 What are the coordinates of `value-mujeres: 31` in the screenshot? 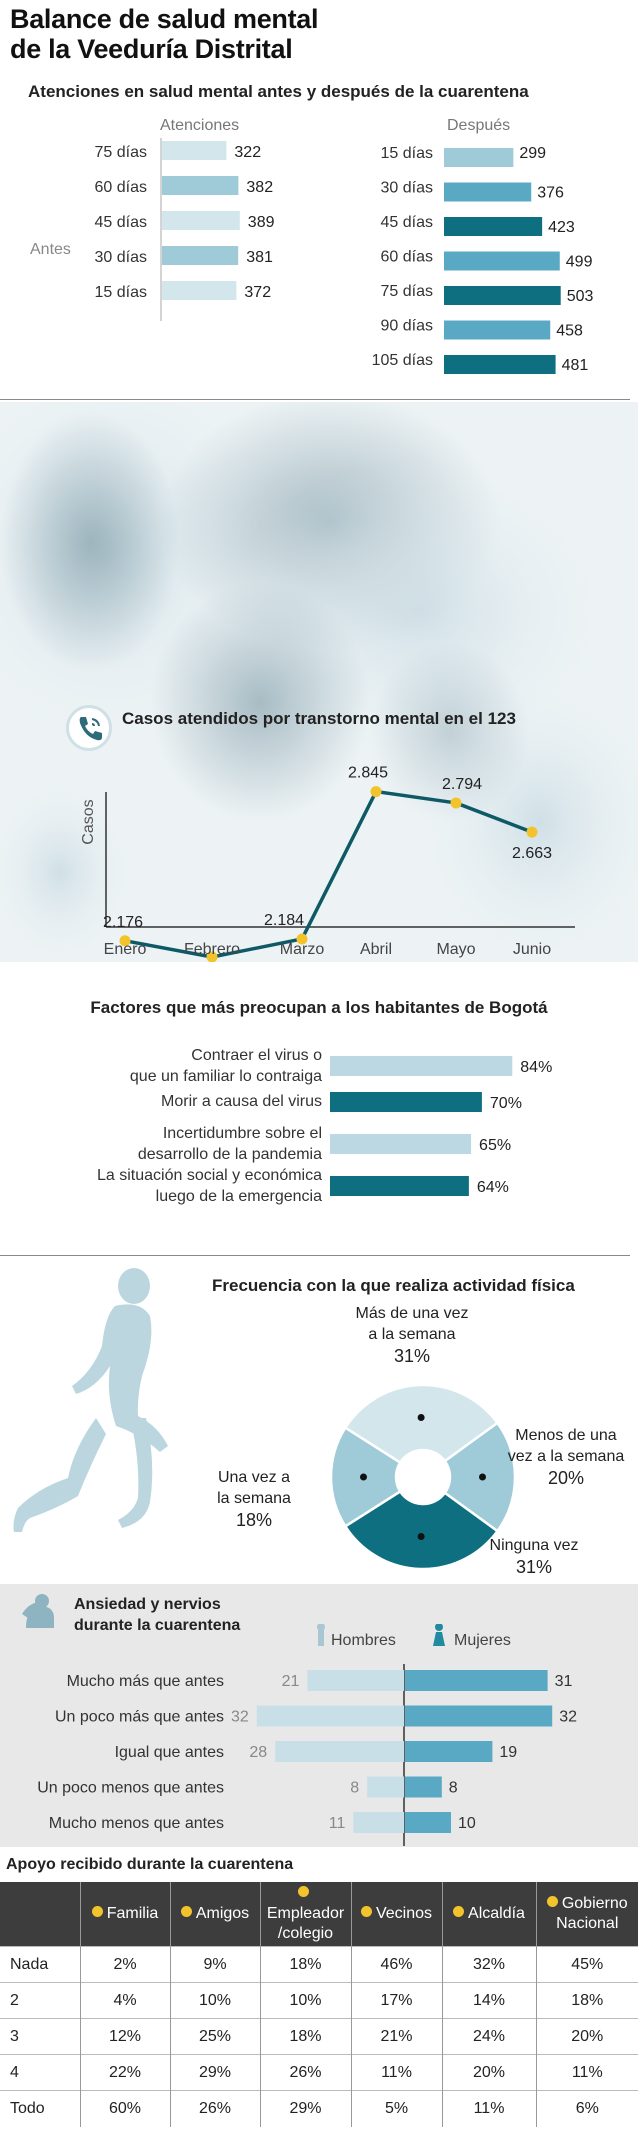 It's located at (564, 1681).